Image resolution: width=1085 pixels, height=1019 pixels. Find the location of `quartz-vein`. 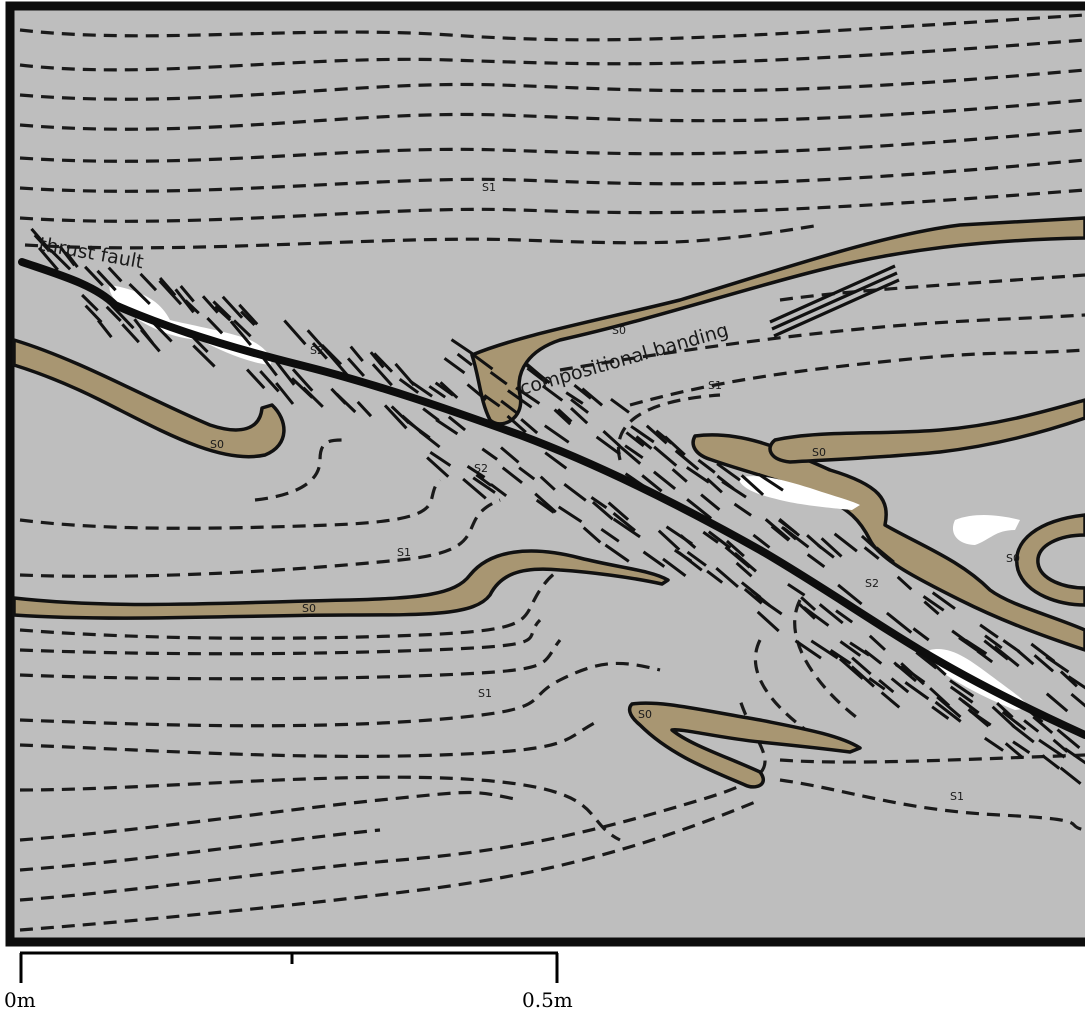

quartz-vein is located at coordinates (799, 493).